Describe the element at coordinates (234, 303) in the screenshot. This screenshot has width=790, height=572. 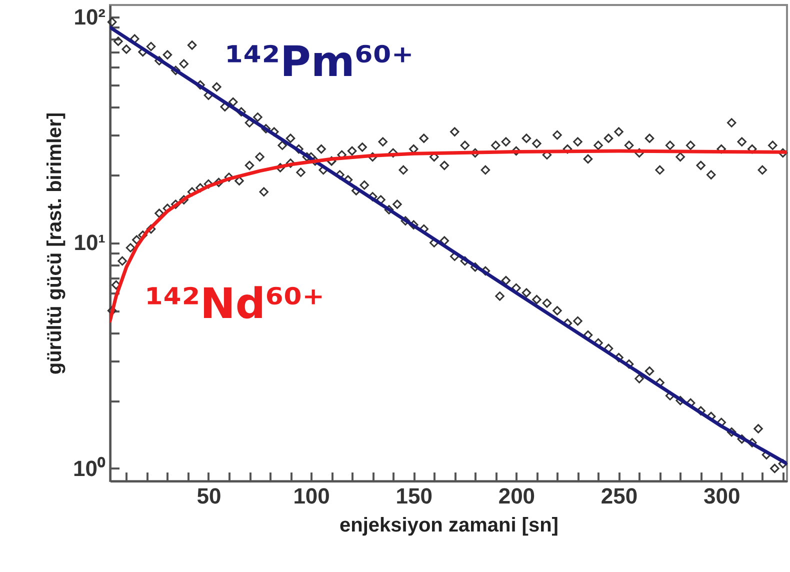
I see `series-label: ¹⁴²Nd⁶⁰⁺` at that location.